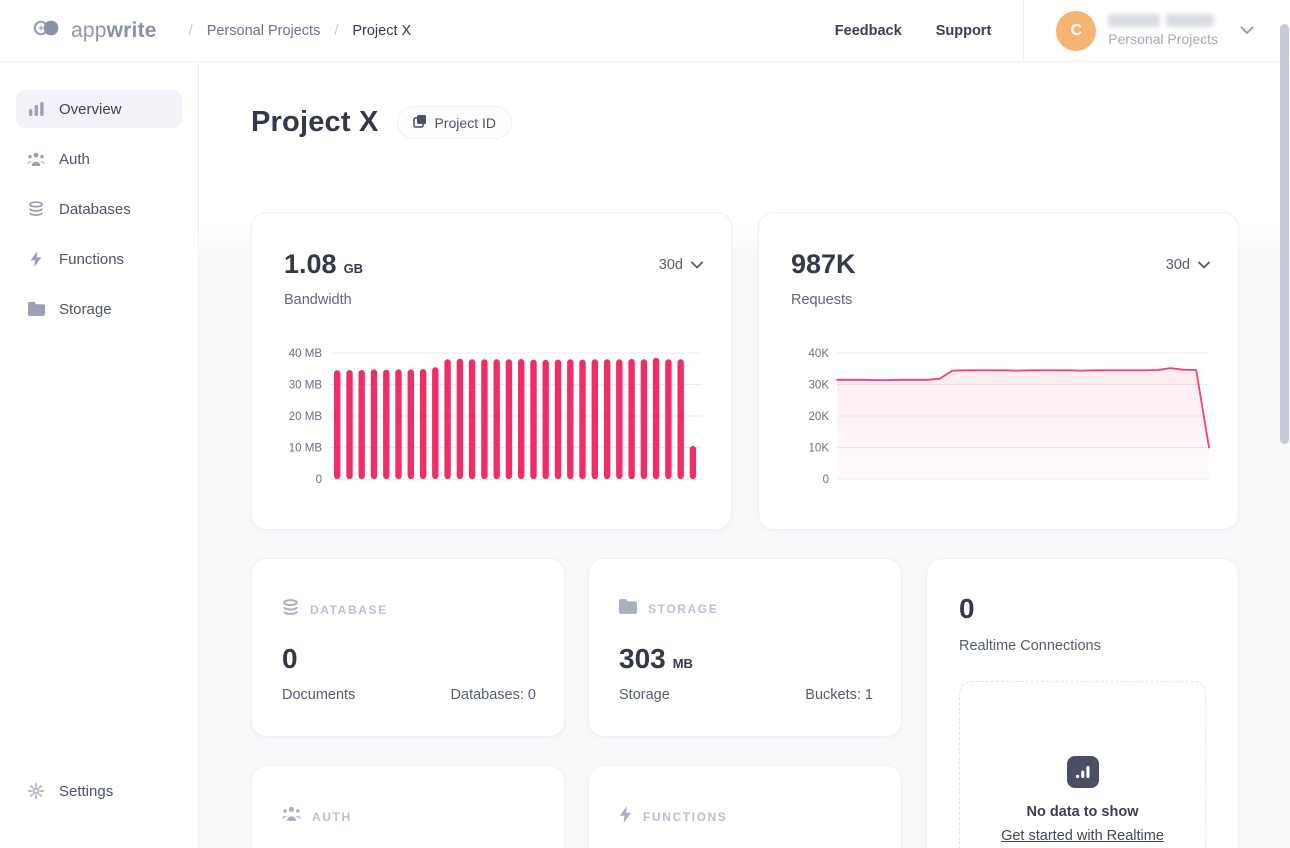 This screenshot has width=1290, height=848. What do you see at coordinates (644, 695) in the screenshot?
I see `storage-label: Storage` at bounding box center [644, 695].